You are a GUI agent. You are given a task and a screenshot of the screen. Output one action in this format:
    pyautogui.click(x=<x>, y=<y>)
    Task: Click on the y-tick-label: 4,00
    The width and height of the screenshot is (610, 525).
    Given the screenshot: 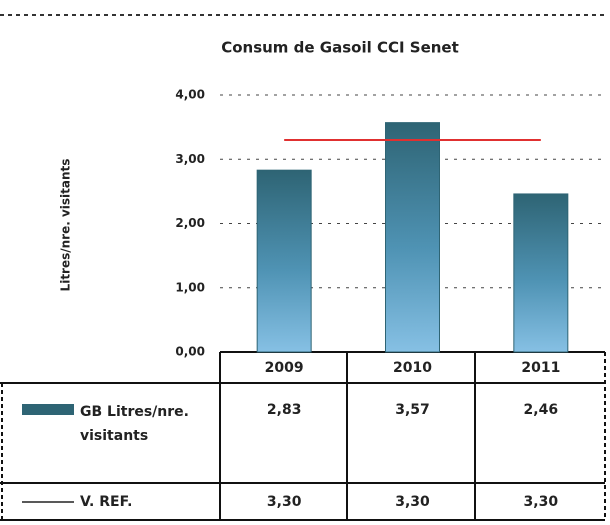 What is the action you would take?
    pyautogui.click(x=190, y=95)
    